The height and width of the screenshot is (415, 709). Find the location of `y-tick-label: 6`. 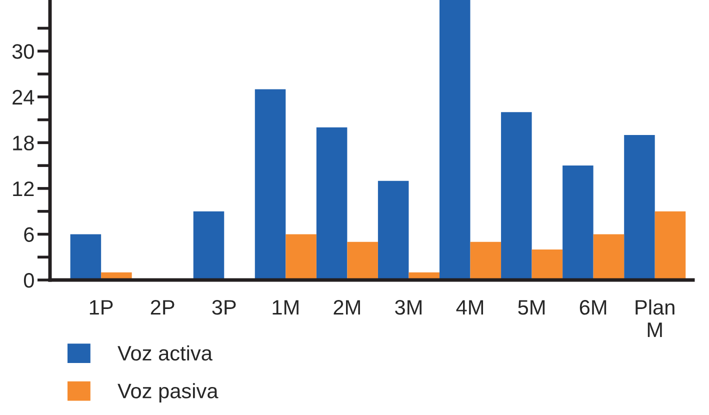

y-tick-label: 6 is located at coordinates (29, 234).